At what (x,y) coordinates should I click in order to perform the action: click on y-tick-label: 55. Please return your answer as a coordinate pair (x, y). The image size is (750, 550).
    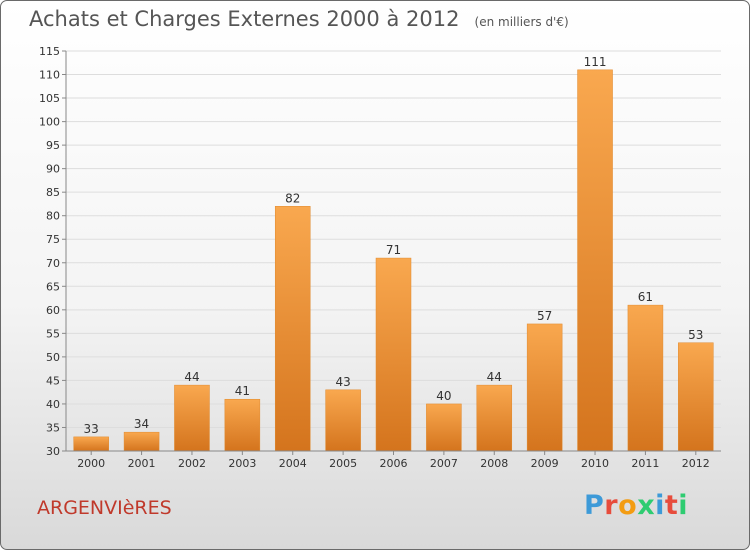
    Looking at the image, I should click on (53, 333).